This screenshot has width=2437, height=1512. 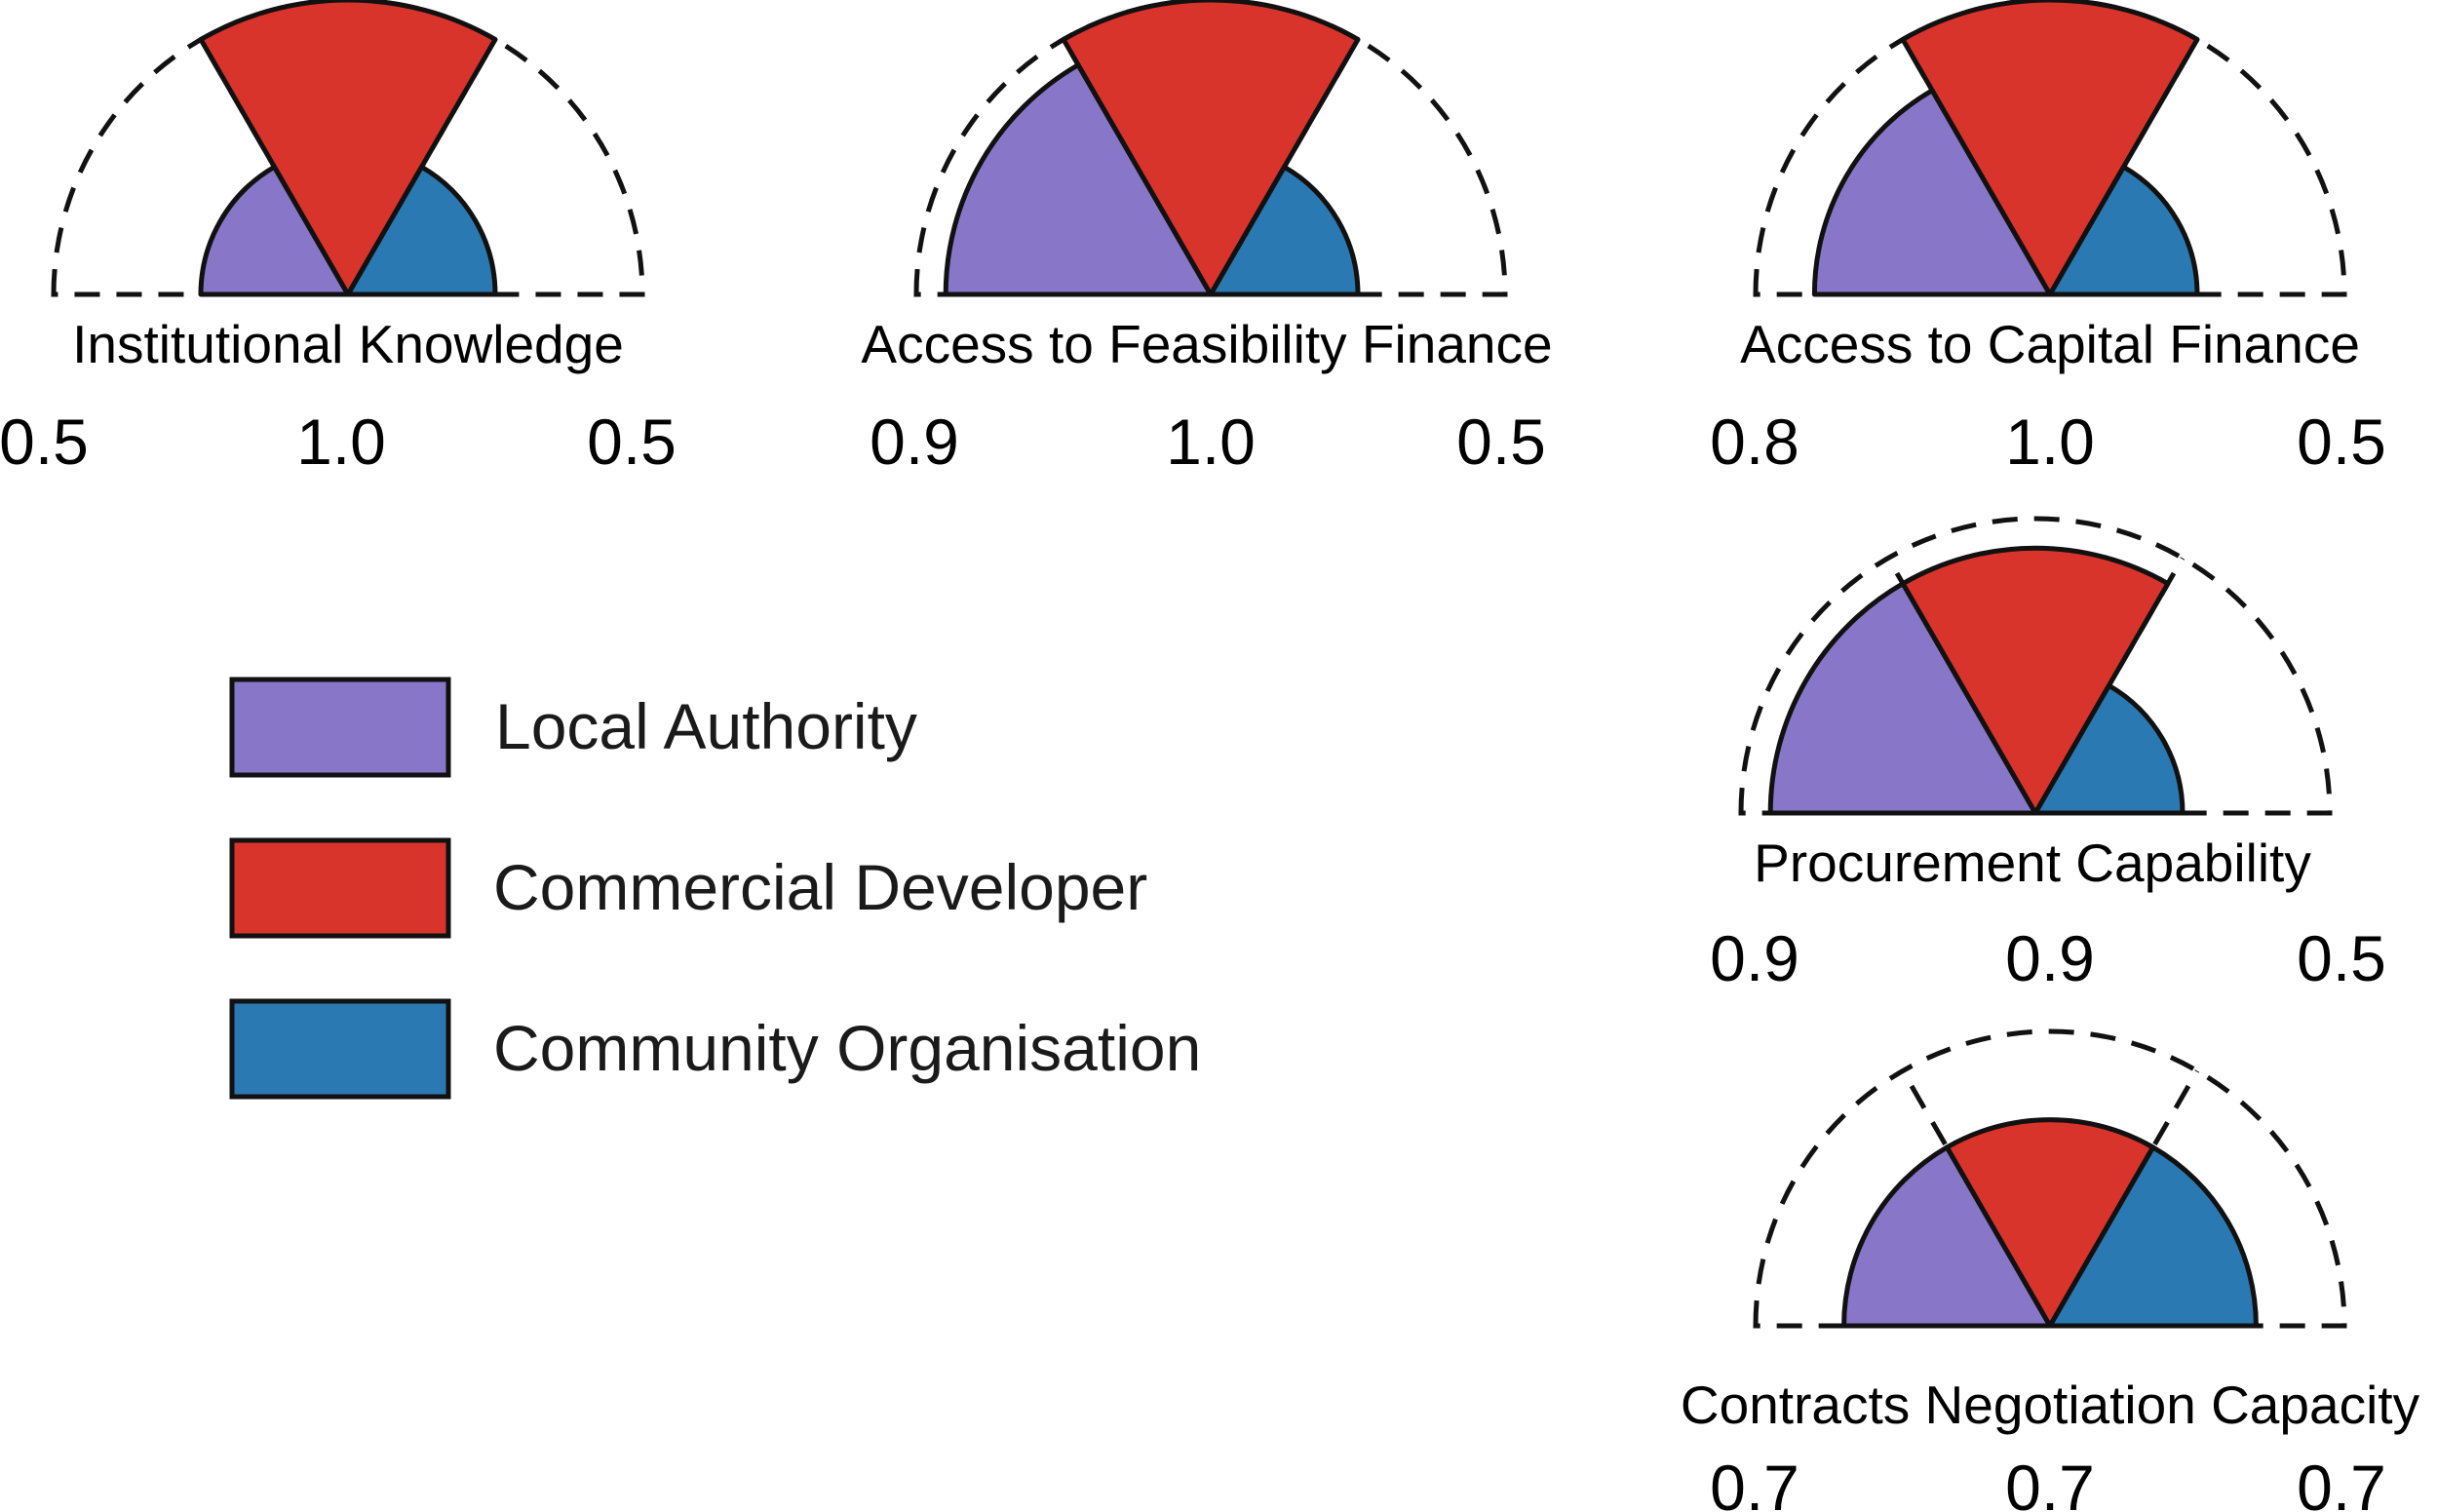 I want to click on gauge-title: Contracts Negotiation Capacity, so click(x=2051, y=1405).